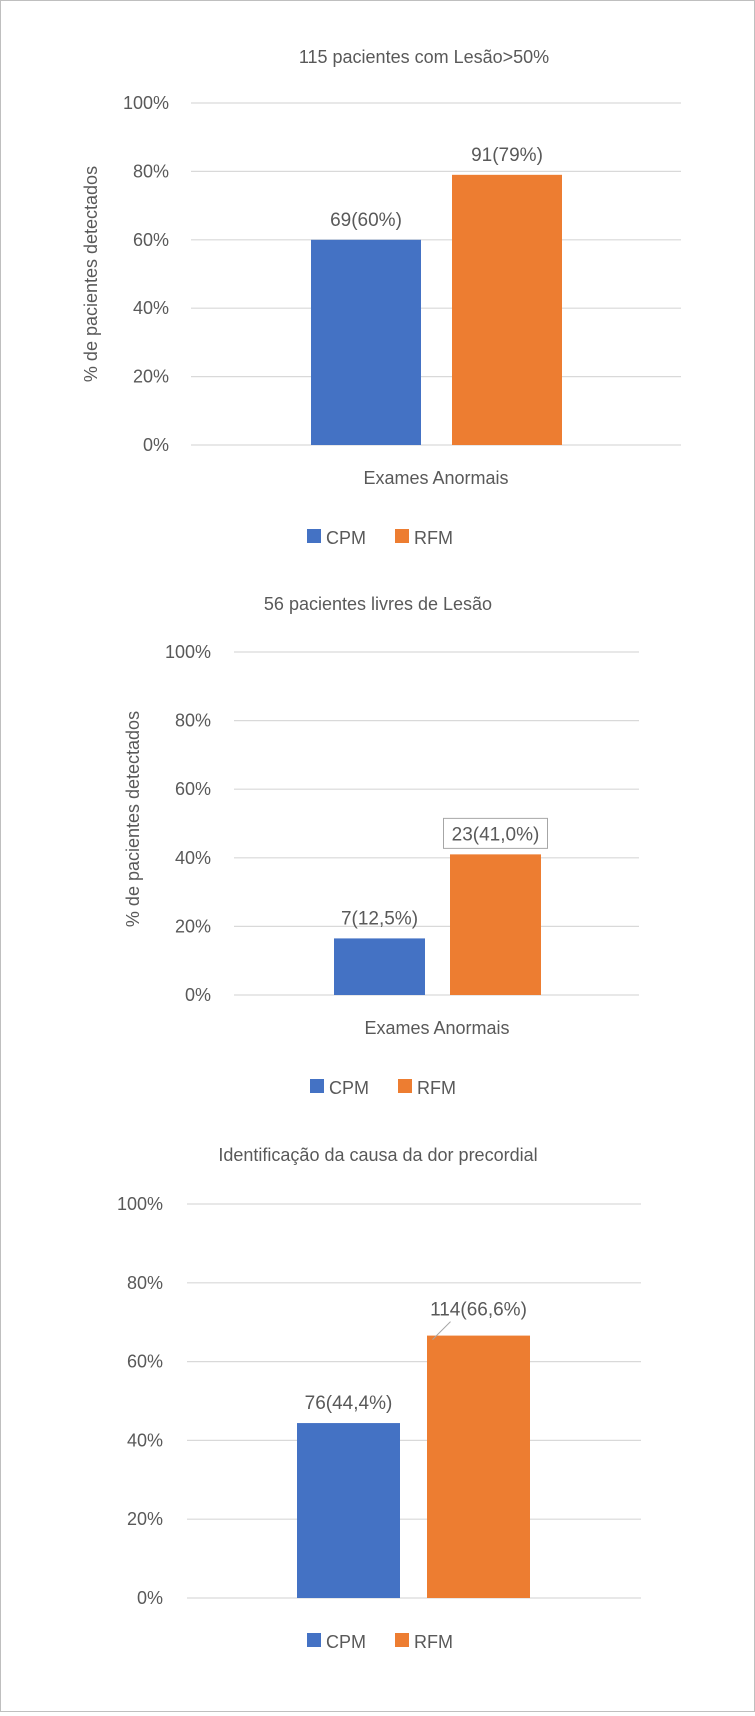 Image resolution: width=755 pixels, height=1716 pixels. What do you see at coordinates (140, 1204) in the screenshot?
I see `chart3-ytick-label: 100%` at bounding box center [140, 1204].